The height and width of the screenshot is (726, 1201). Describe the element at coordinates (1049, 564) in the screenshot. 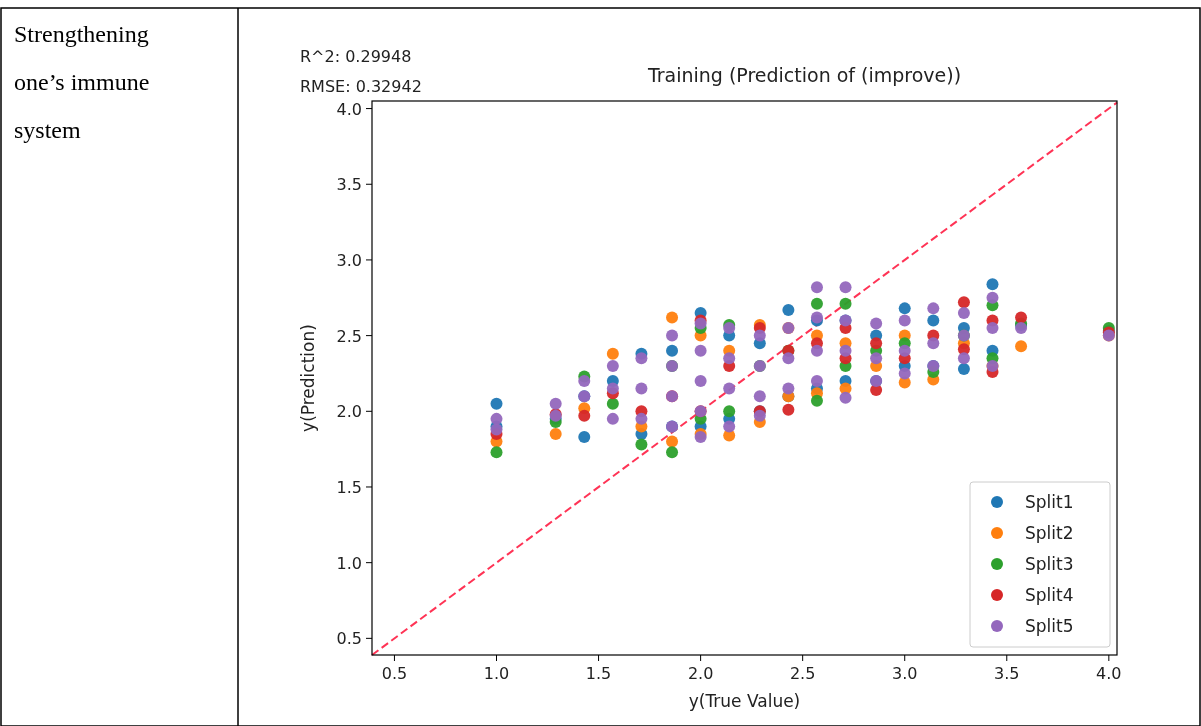

I see `legend-label: Split3` at that location.